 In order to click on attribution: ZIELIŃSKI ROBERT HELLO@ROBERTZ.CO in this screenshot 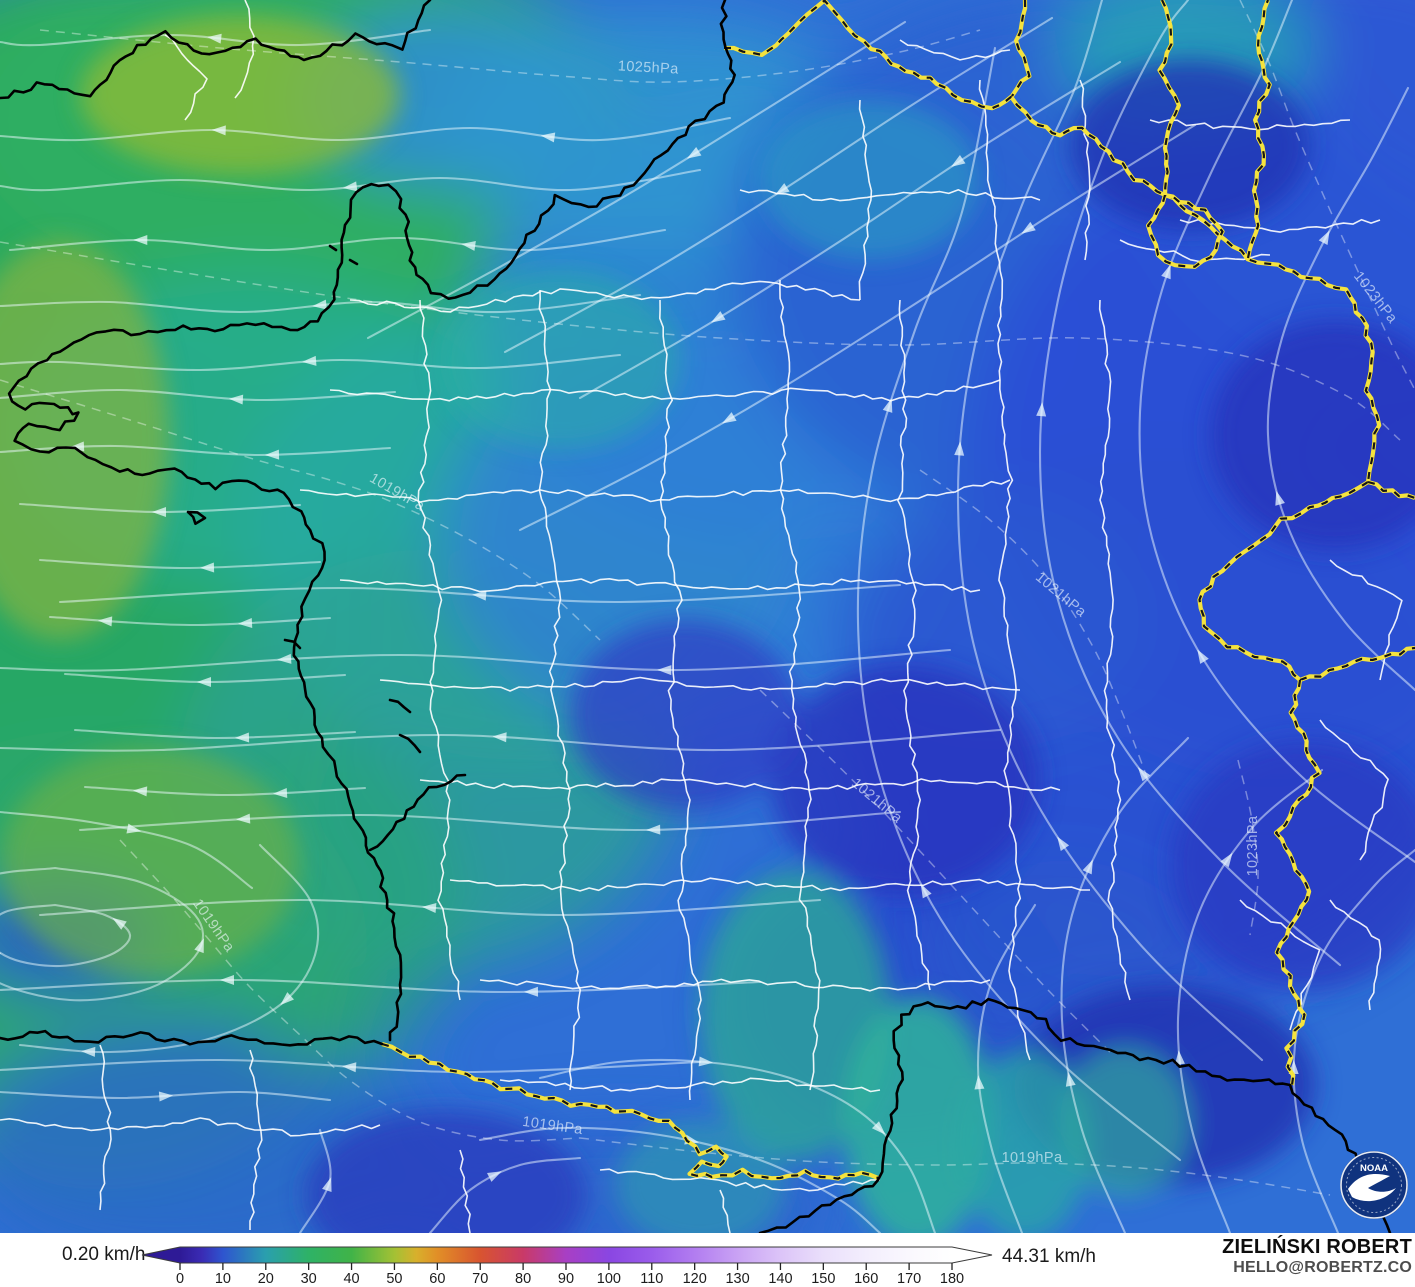, I will do `click(1317, 1256)`.